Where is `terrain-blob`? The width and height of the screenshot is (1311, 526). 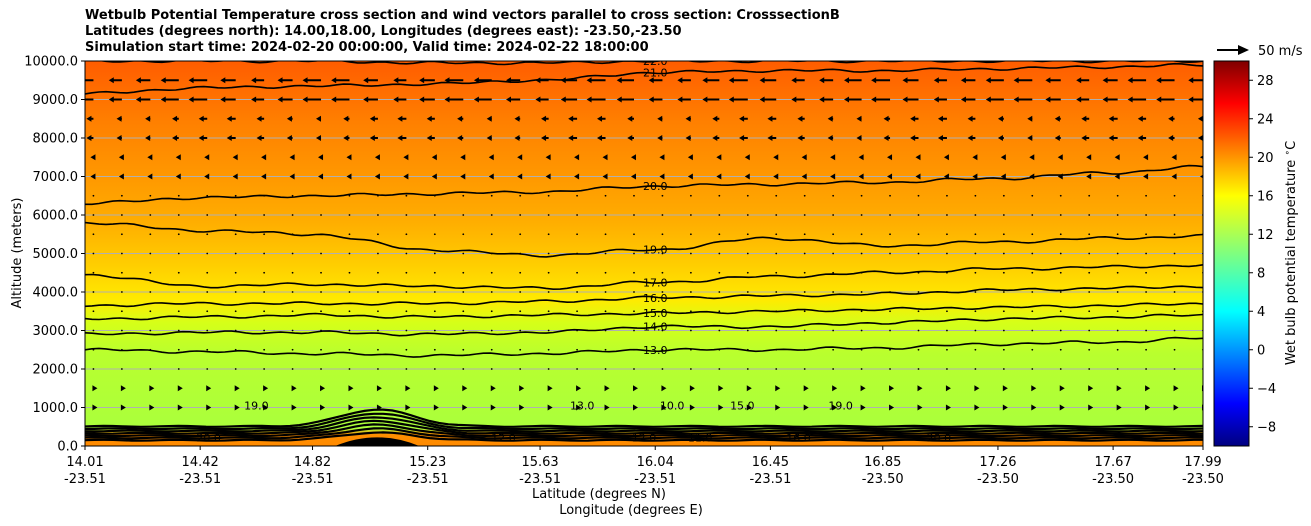
terrain-blob is located at coordinates (377, 441).